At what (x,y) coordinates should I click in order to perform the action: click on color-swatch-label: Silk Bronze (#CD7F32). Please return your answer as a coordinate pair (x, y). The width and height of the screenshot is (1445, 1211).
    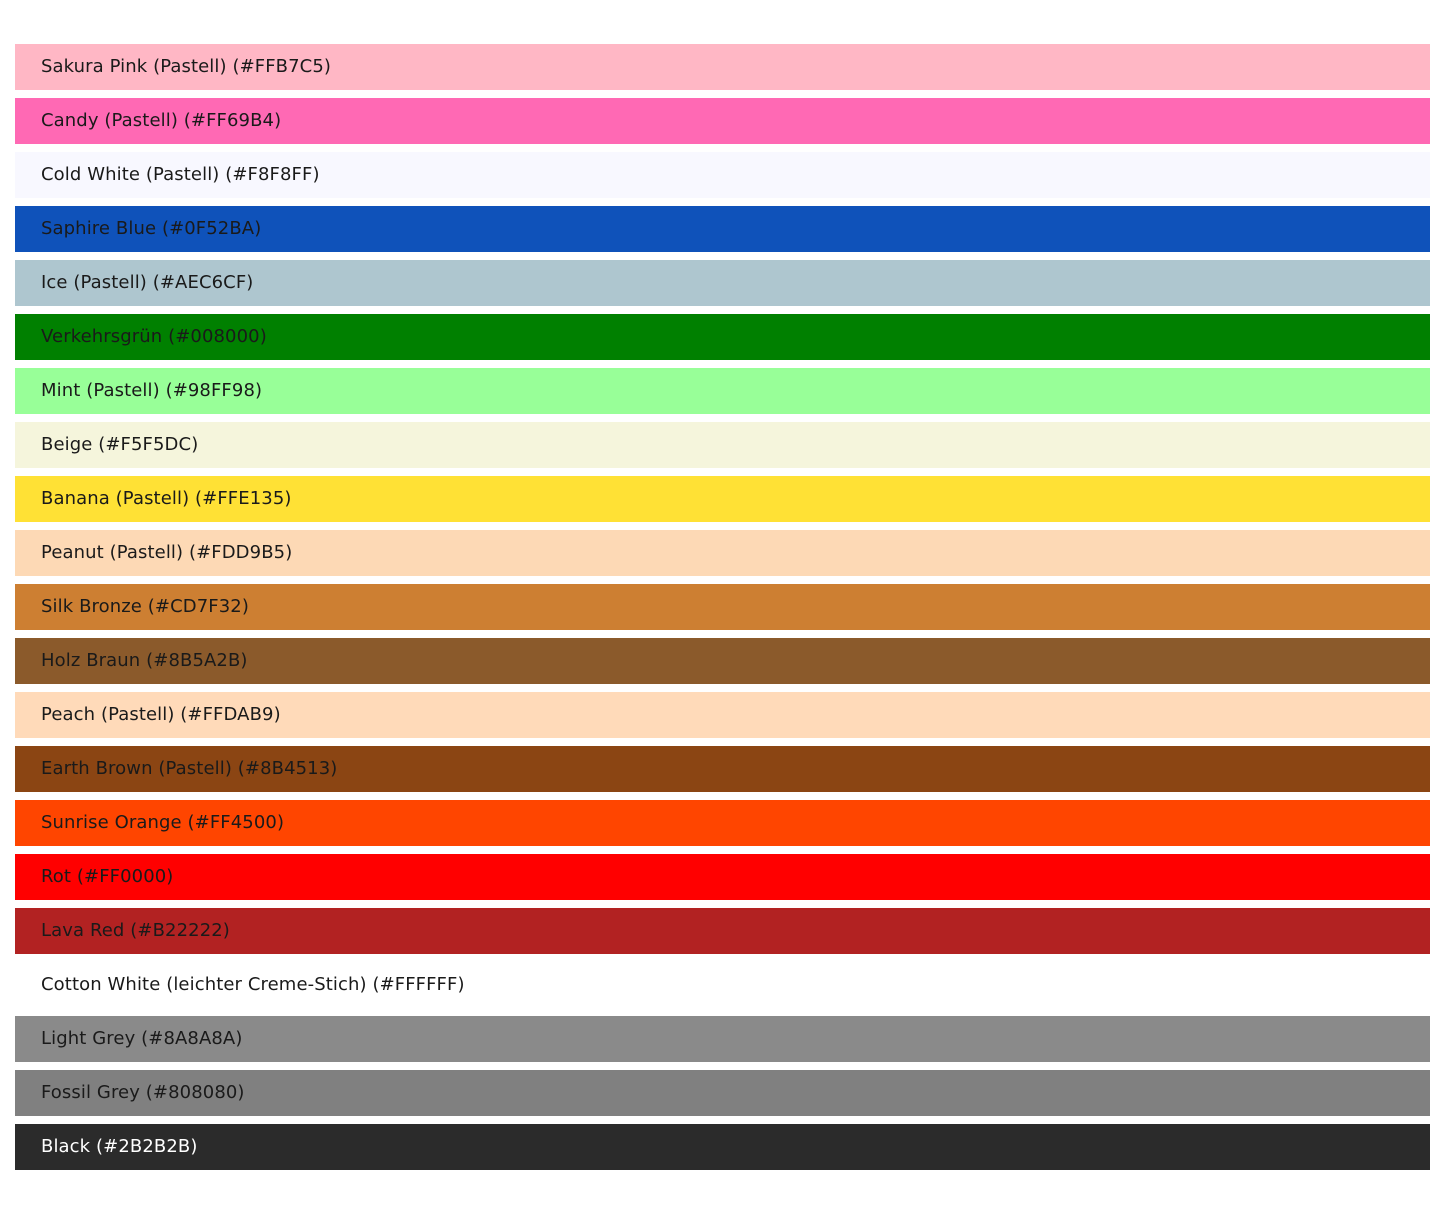
    Looking at the image, I should click on (145, 606).